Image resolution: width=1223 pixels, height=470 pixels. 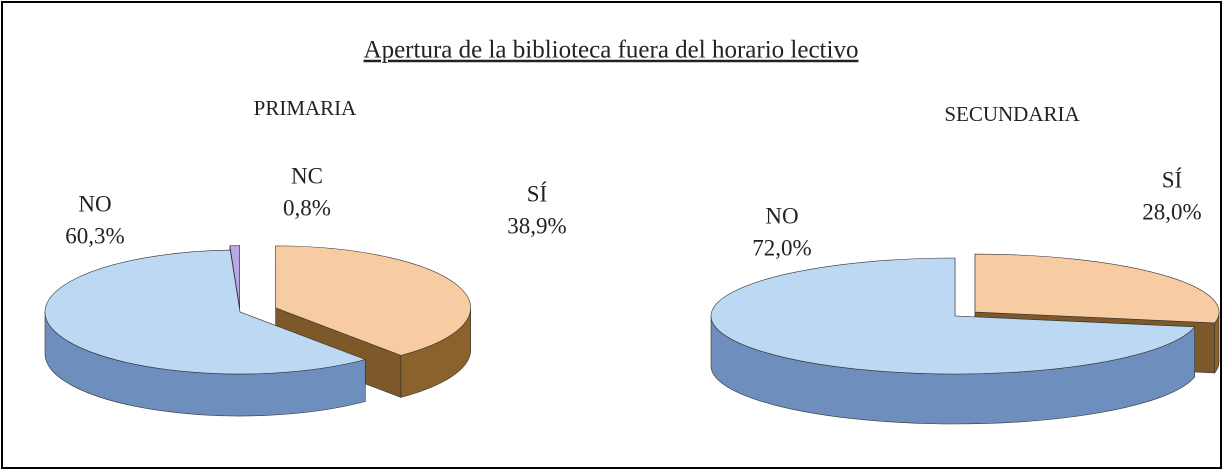 What do you see at coordinates (94, 235) in the screenshot?
I see `slice-label: 60,3%` at bounding box center [94, 235].